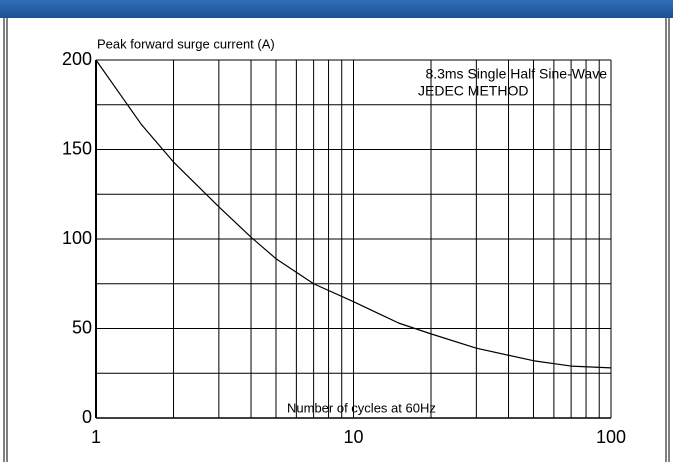 This screenshot has height=467, width=673. What do you see at coordinates (473, 91) in the screenshot?
I see `annotation: JEDEC METHOD` at bounding box center [473, 91].